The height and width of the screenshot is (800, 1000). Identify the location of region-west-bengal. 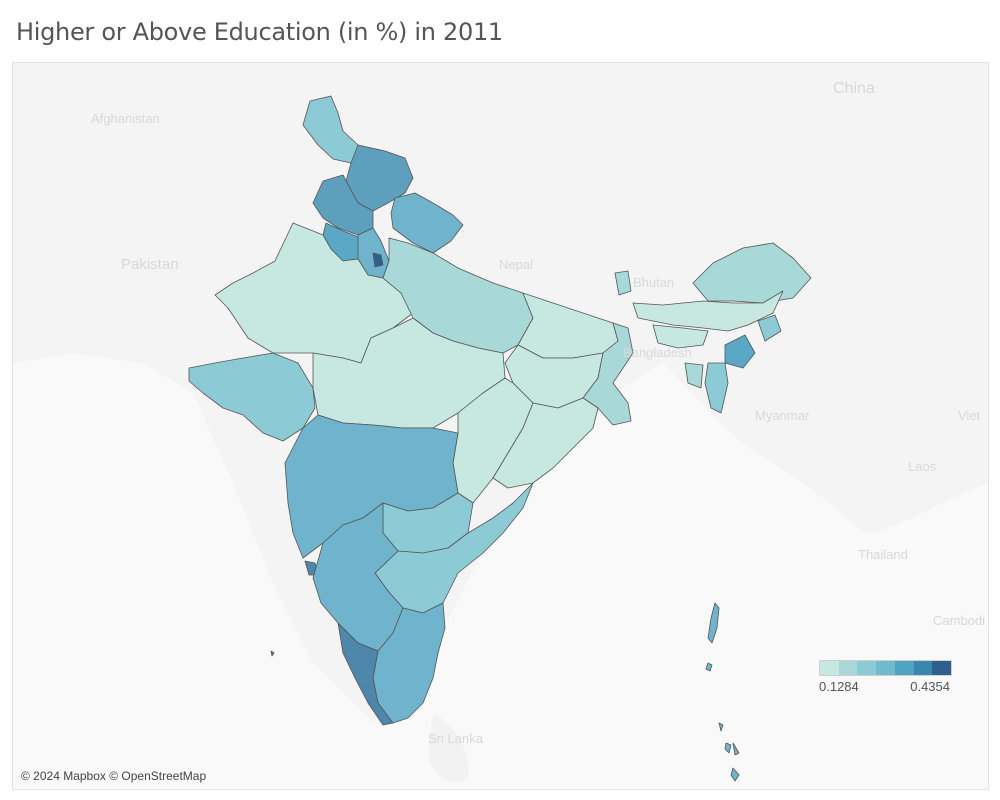
(608, 374).